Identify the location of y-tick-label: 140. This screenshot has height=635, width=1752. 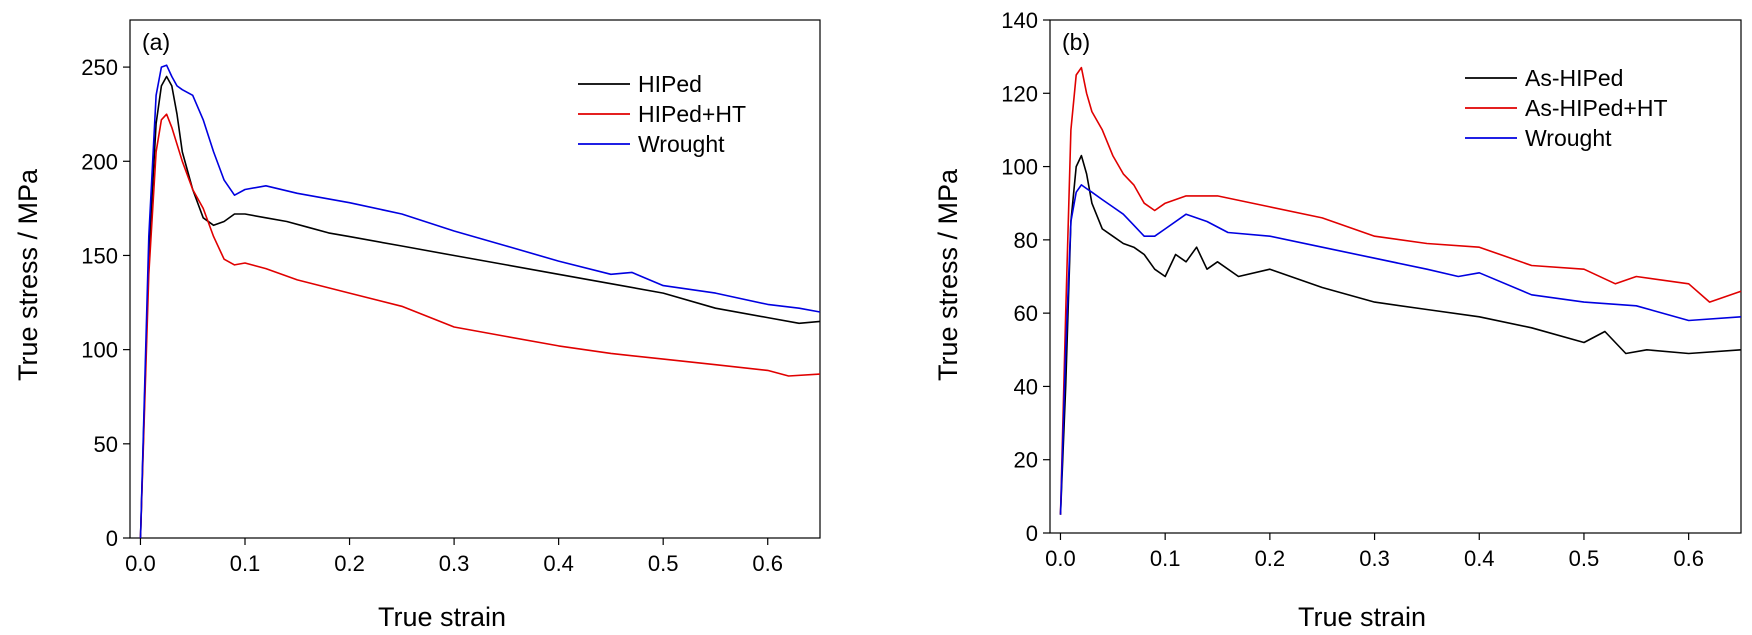
(1019, 20).